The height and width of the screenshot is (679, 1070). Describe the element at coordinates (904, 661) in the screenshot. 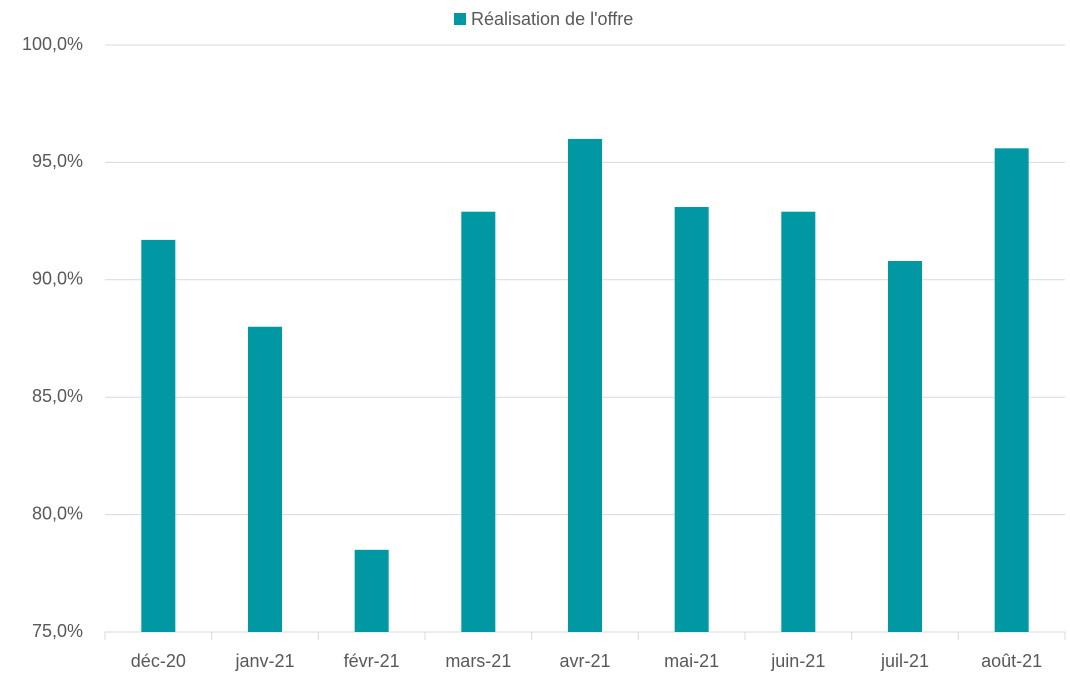

I see `x-tick-label: juil-21` at that location.